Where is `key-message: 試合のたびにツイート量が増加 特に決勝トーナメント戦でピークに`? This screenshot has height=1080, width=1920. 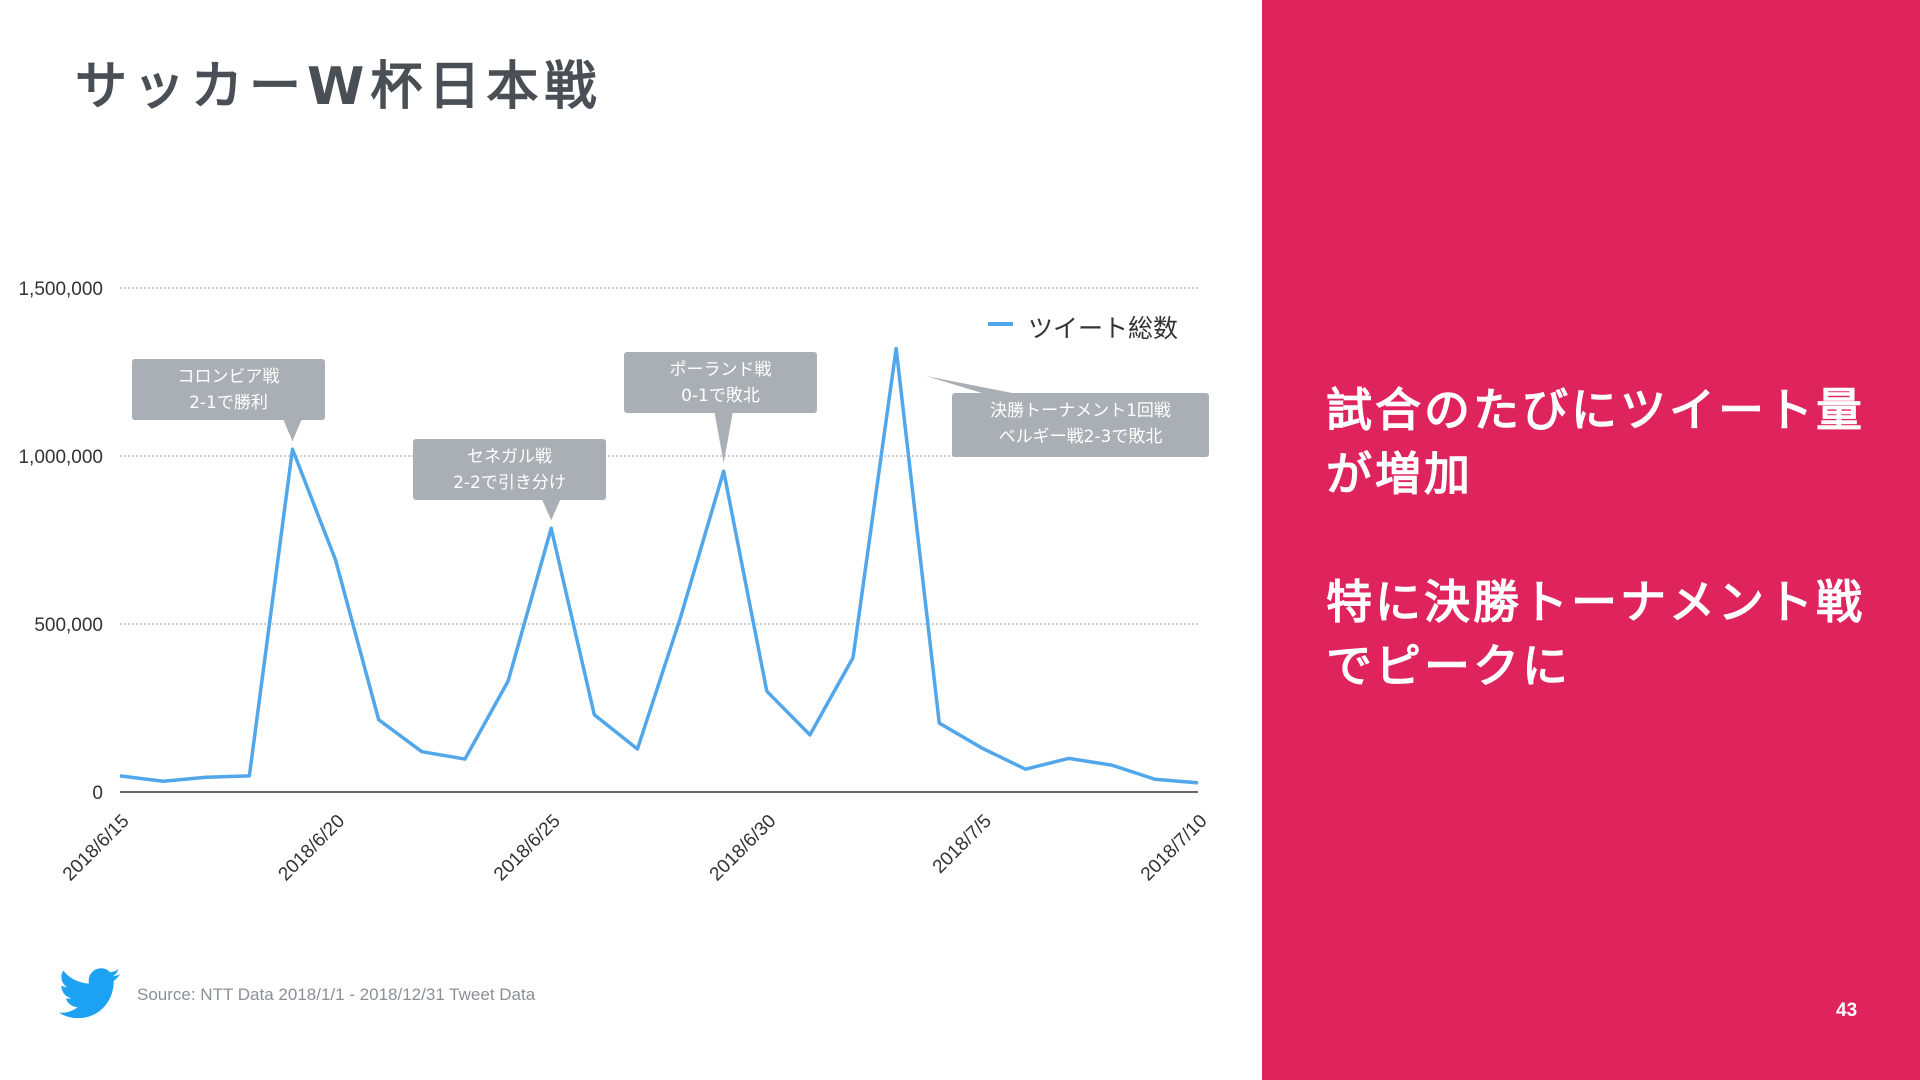 key-message: 試合のたびにツイート量が増加 特に決勝トーナメント戦でピークに is located at coordinates (1611, 570).